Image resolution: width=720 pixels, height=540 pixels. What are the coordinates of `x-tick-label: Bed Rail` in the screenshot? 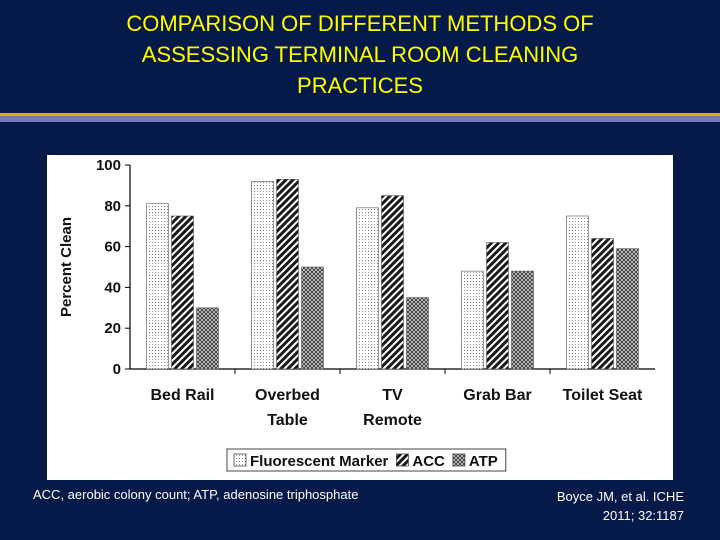 It's located at (182, 395).